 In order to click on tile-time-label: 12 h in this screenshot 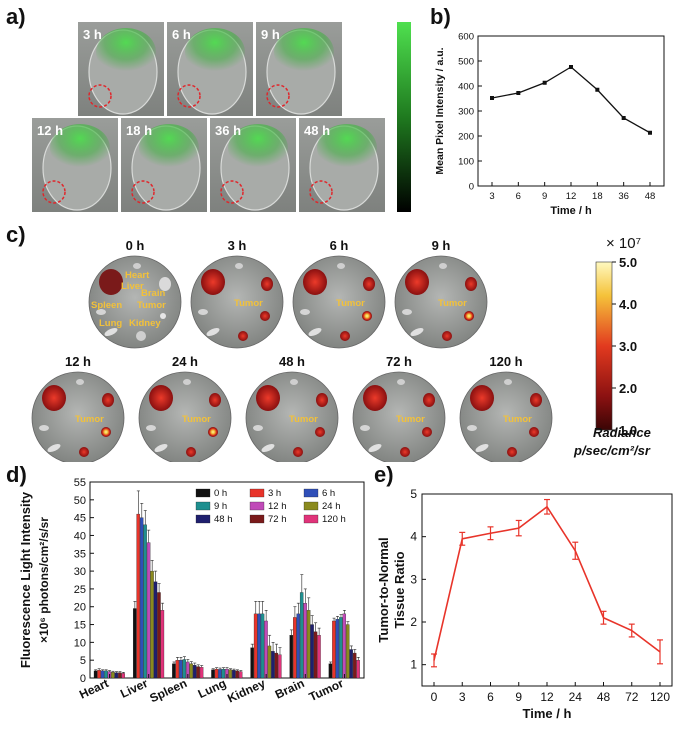, I will do `click(50, 130)`.